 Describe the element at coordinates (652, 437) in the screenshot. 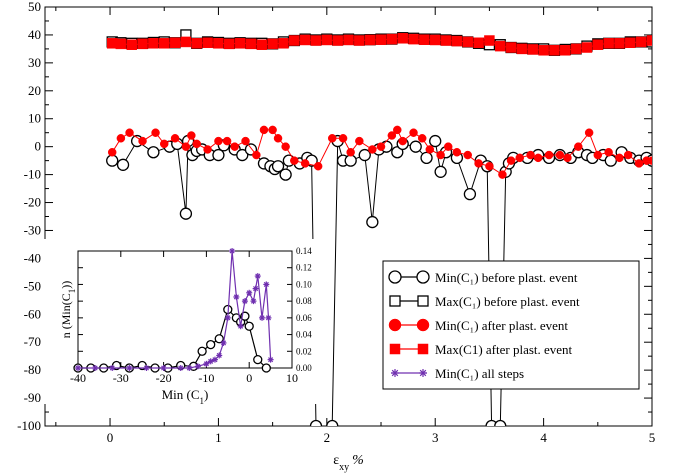

I see `x-tick-label: 5` at that location.